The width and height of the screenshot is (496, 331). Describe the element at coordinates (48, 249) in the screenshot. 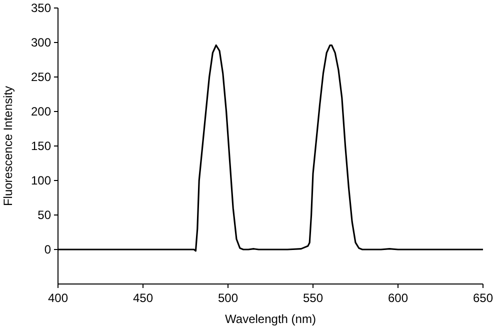

I see `y-tick-label: 0` at that location.